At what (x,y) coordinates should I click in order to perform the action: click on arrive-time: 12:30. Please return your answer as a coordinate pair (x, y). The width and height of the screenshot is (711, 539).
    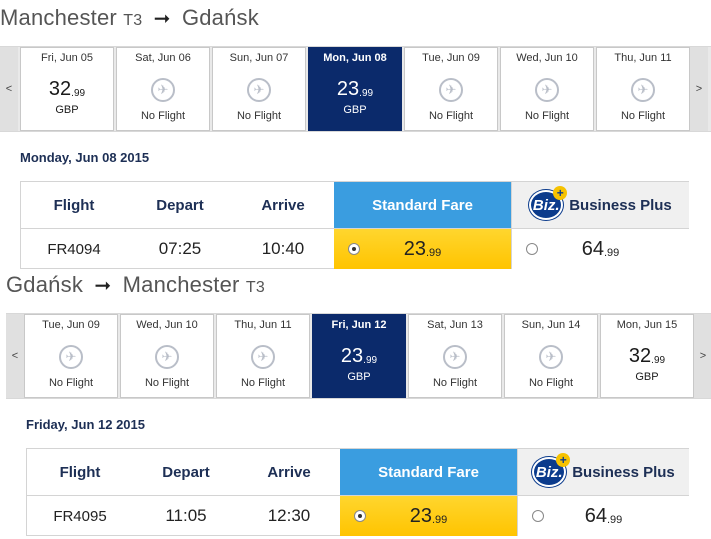
    Looking at the image, I should click on (289, 515).